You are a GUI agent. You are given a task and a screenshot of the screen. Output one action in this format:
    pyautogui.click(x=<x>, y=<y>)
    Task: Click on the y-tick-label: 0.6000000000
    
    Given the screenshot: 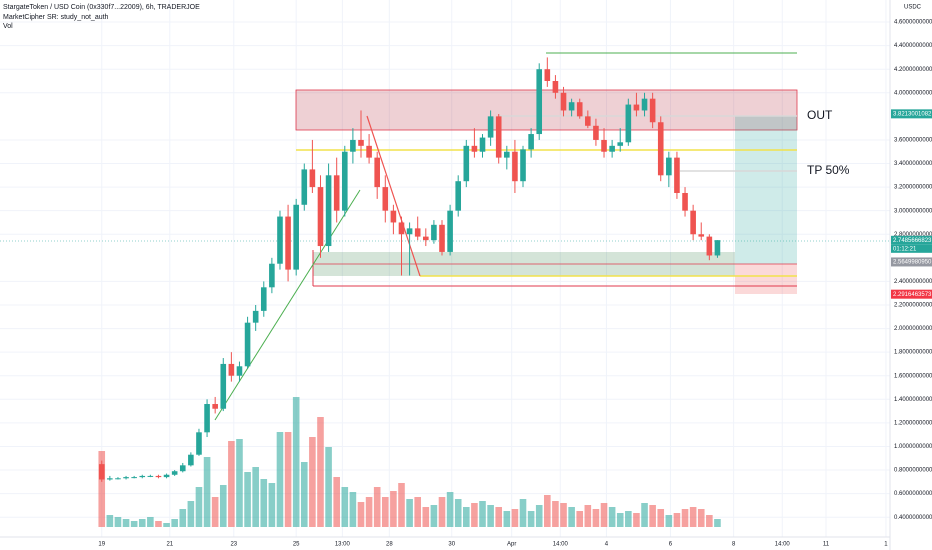 What is the action you would take?
    pyautogui.click(x=913, y=494)
    